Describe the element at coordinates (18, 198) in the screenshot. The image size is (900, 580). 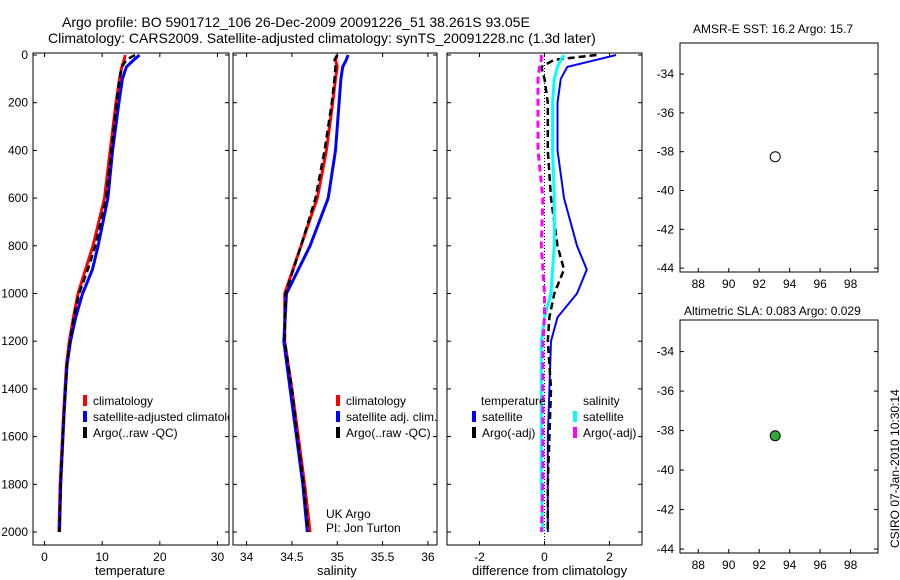
I see `y-tick-label: 600` at that location.